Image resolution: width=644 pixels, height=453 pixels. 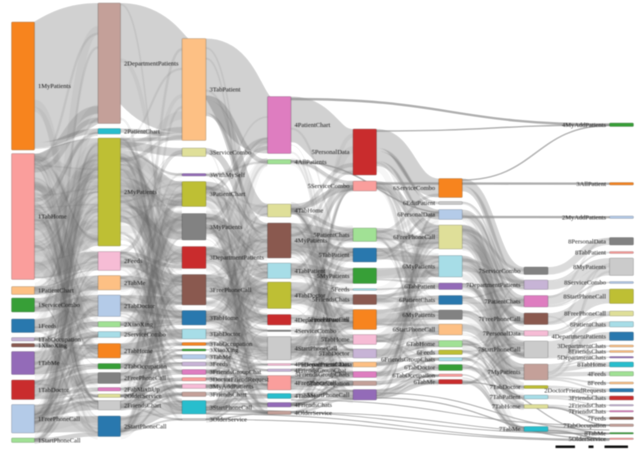 What do you see at coordinates (151, 63) in the screenshot?
I see `svg-text: 2DepartmentPatients` at bounding box center [151, 63].